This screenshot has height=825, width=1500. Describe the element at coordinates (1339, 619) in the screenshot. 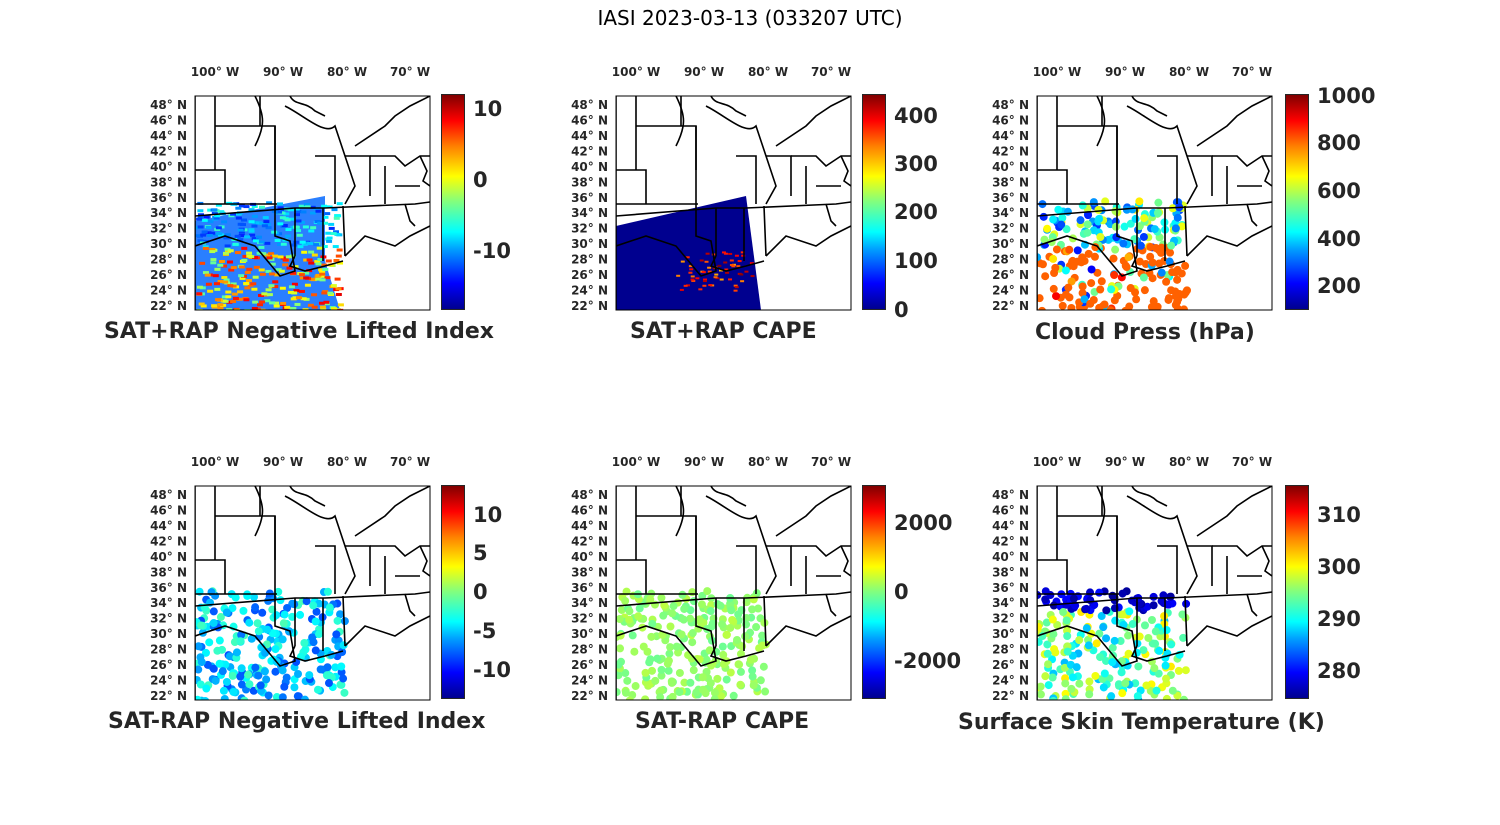

I see `colorbar-tick: 290` at that location.